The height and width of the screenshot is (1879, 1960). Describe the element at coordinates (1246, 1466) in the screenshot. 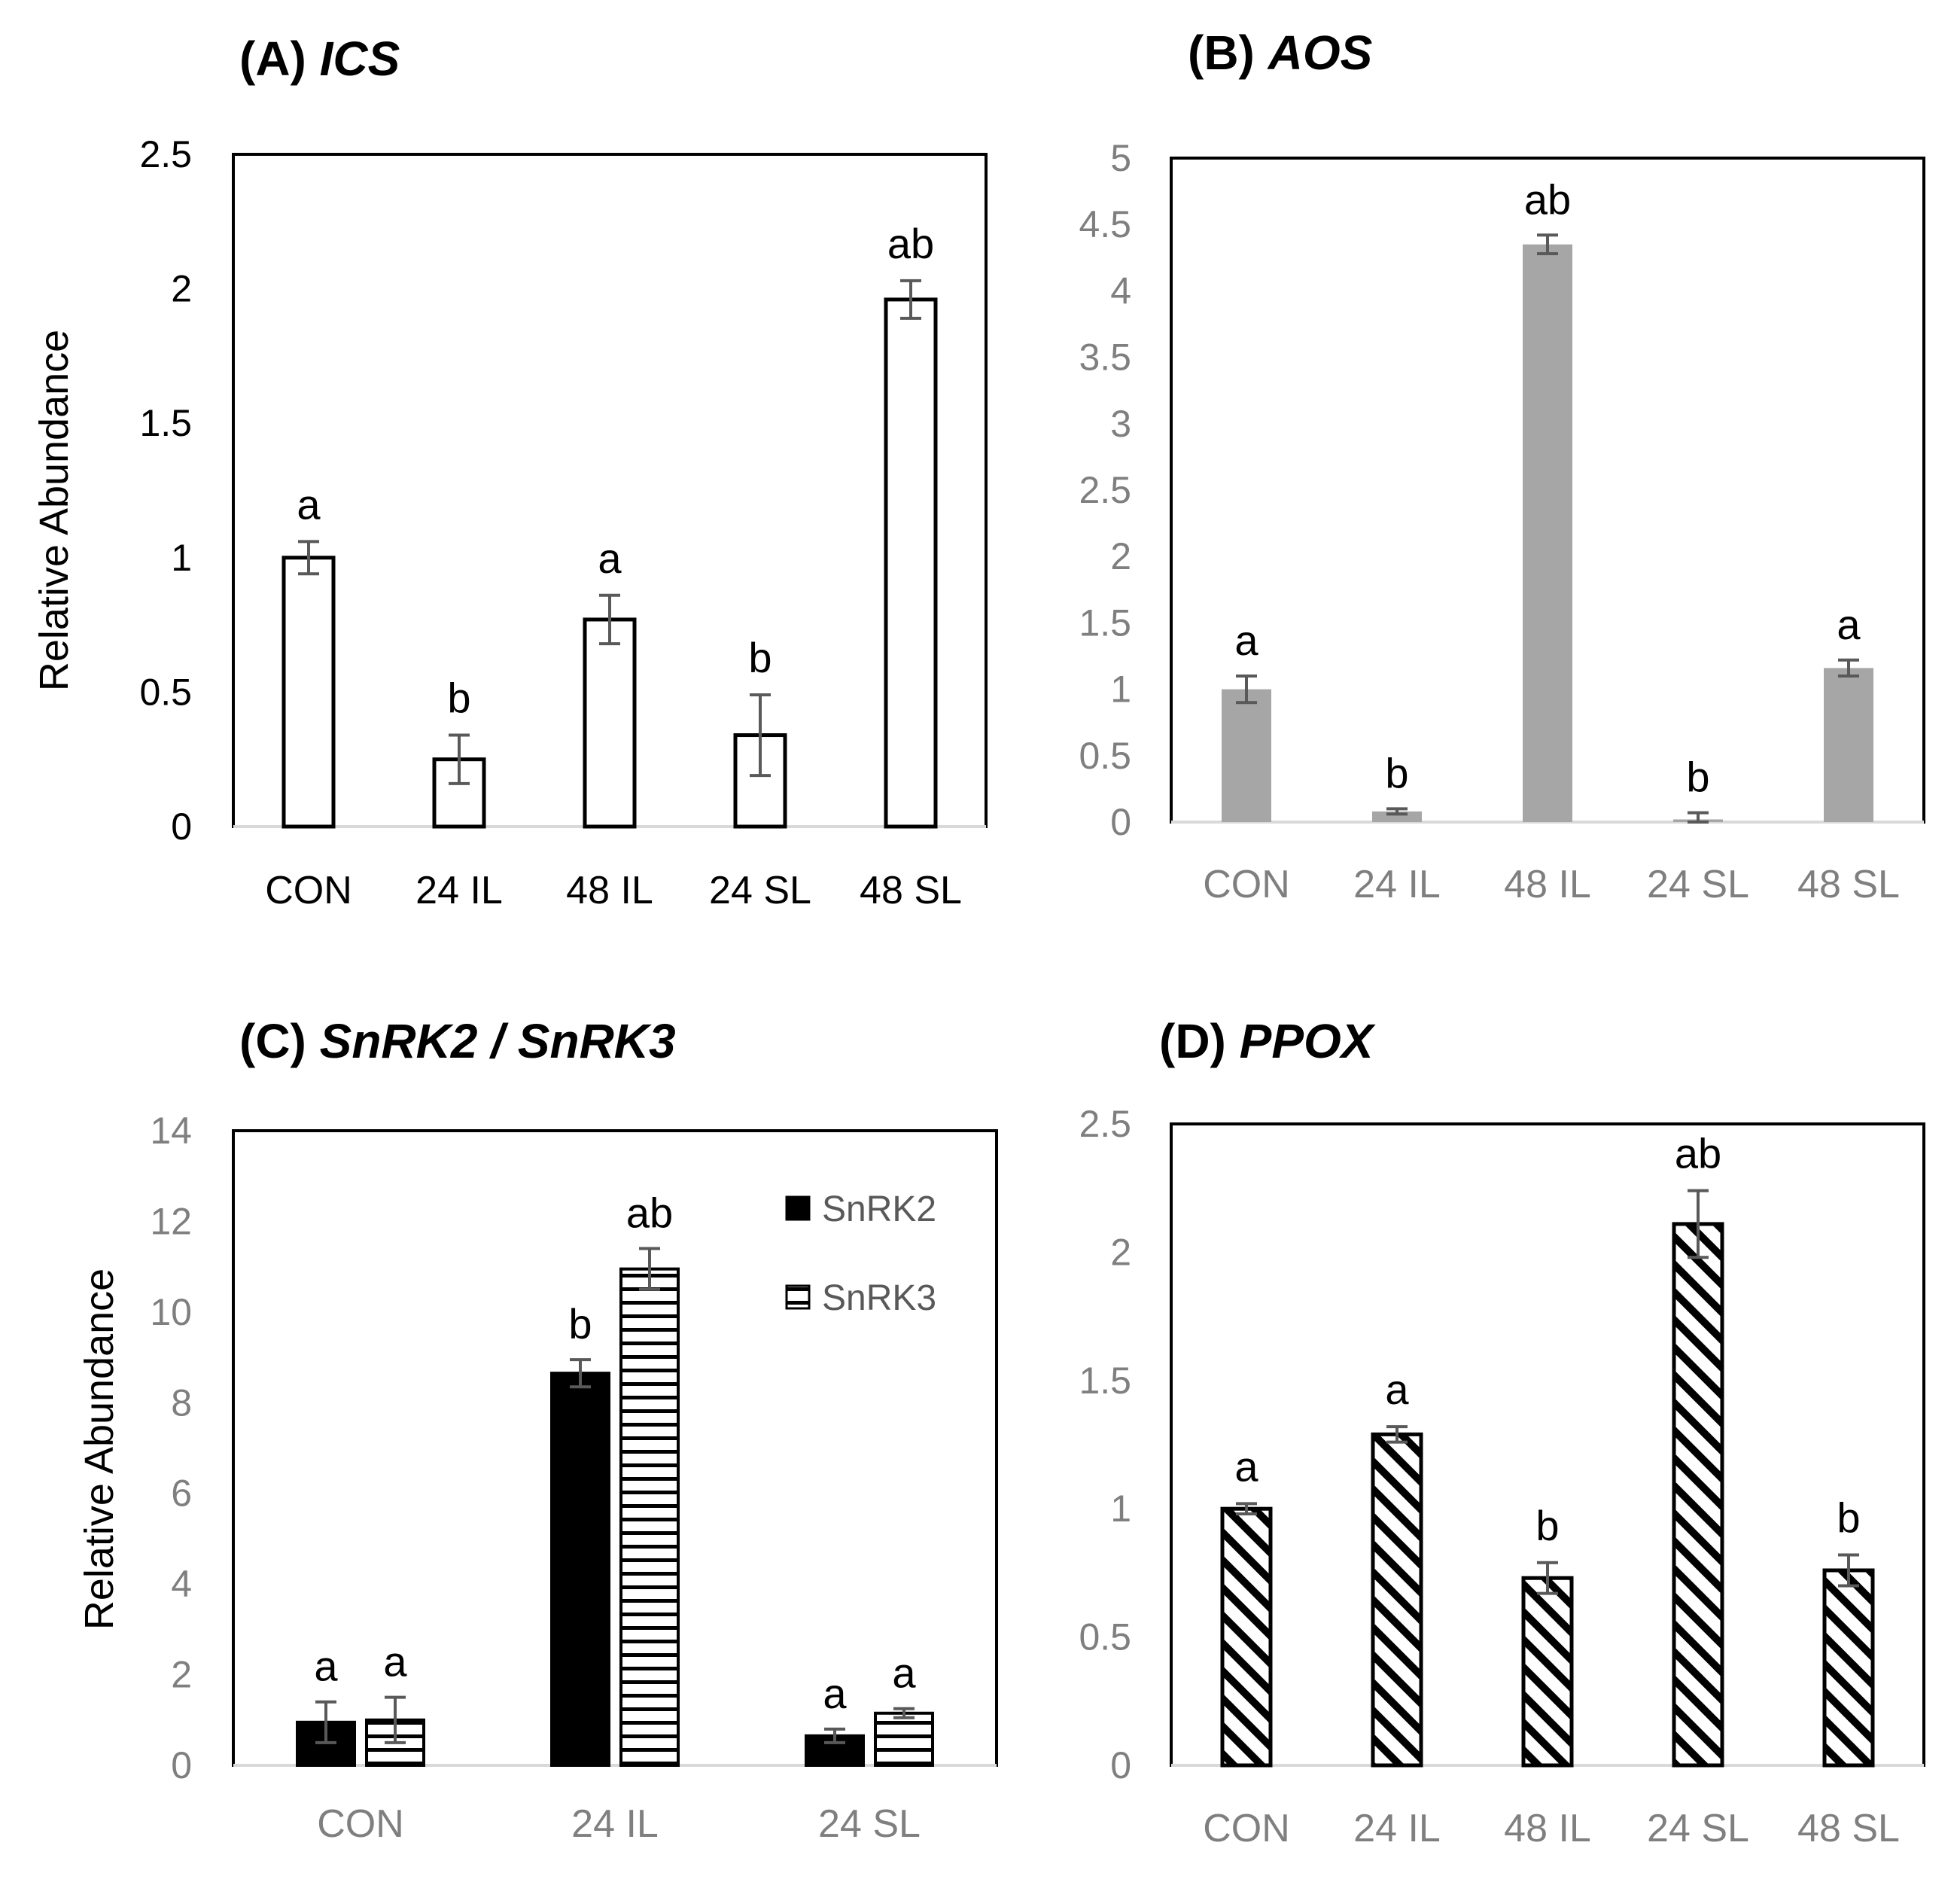

I see `panel-d-significance-letter: a` at that location.